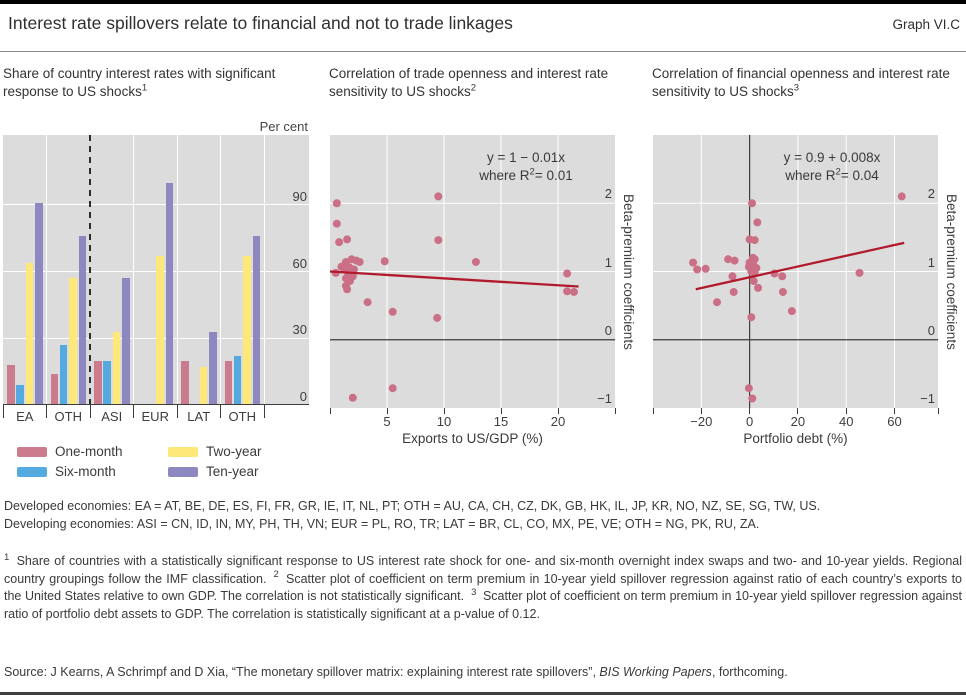 This screenshot has width=966, height=700. Describe the element at coordinates (894, 421) in the screenshot. I see `scatter-xtick-label: 60` at that location.